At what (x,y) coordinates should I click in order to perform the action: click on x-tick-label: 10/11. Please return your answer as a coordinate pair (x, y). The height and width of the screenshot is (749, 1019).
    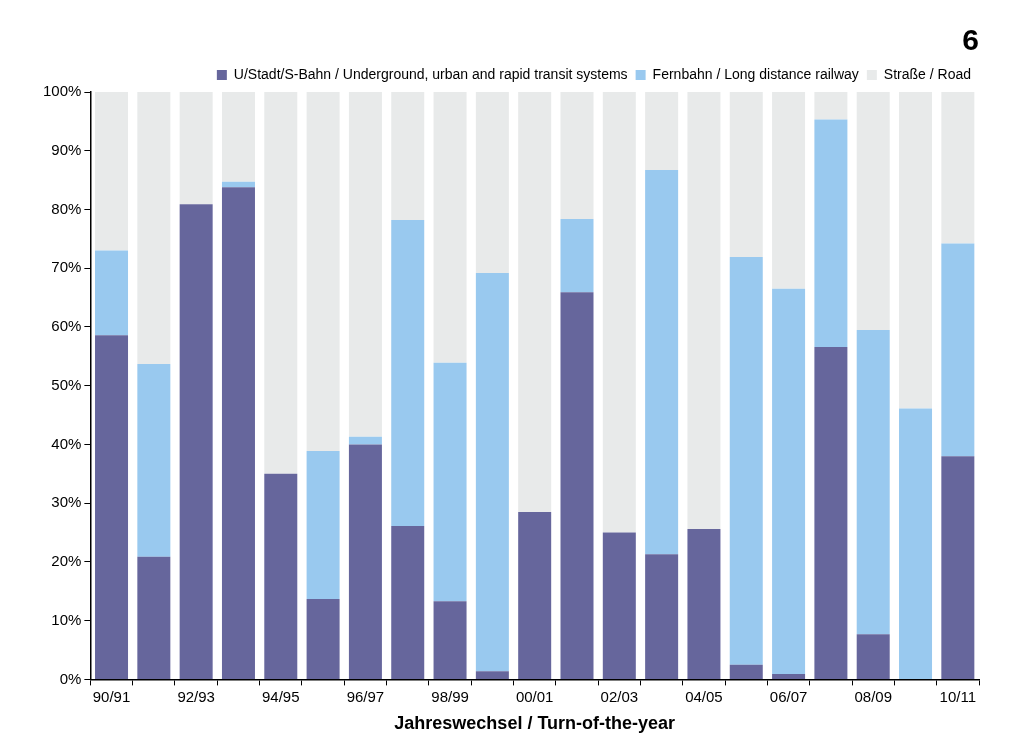
    Looking at the image, I should click on (958, 696).